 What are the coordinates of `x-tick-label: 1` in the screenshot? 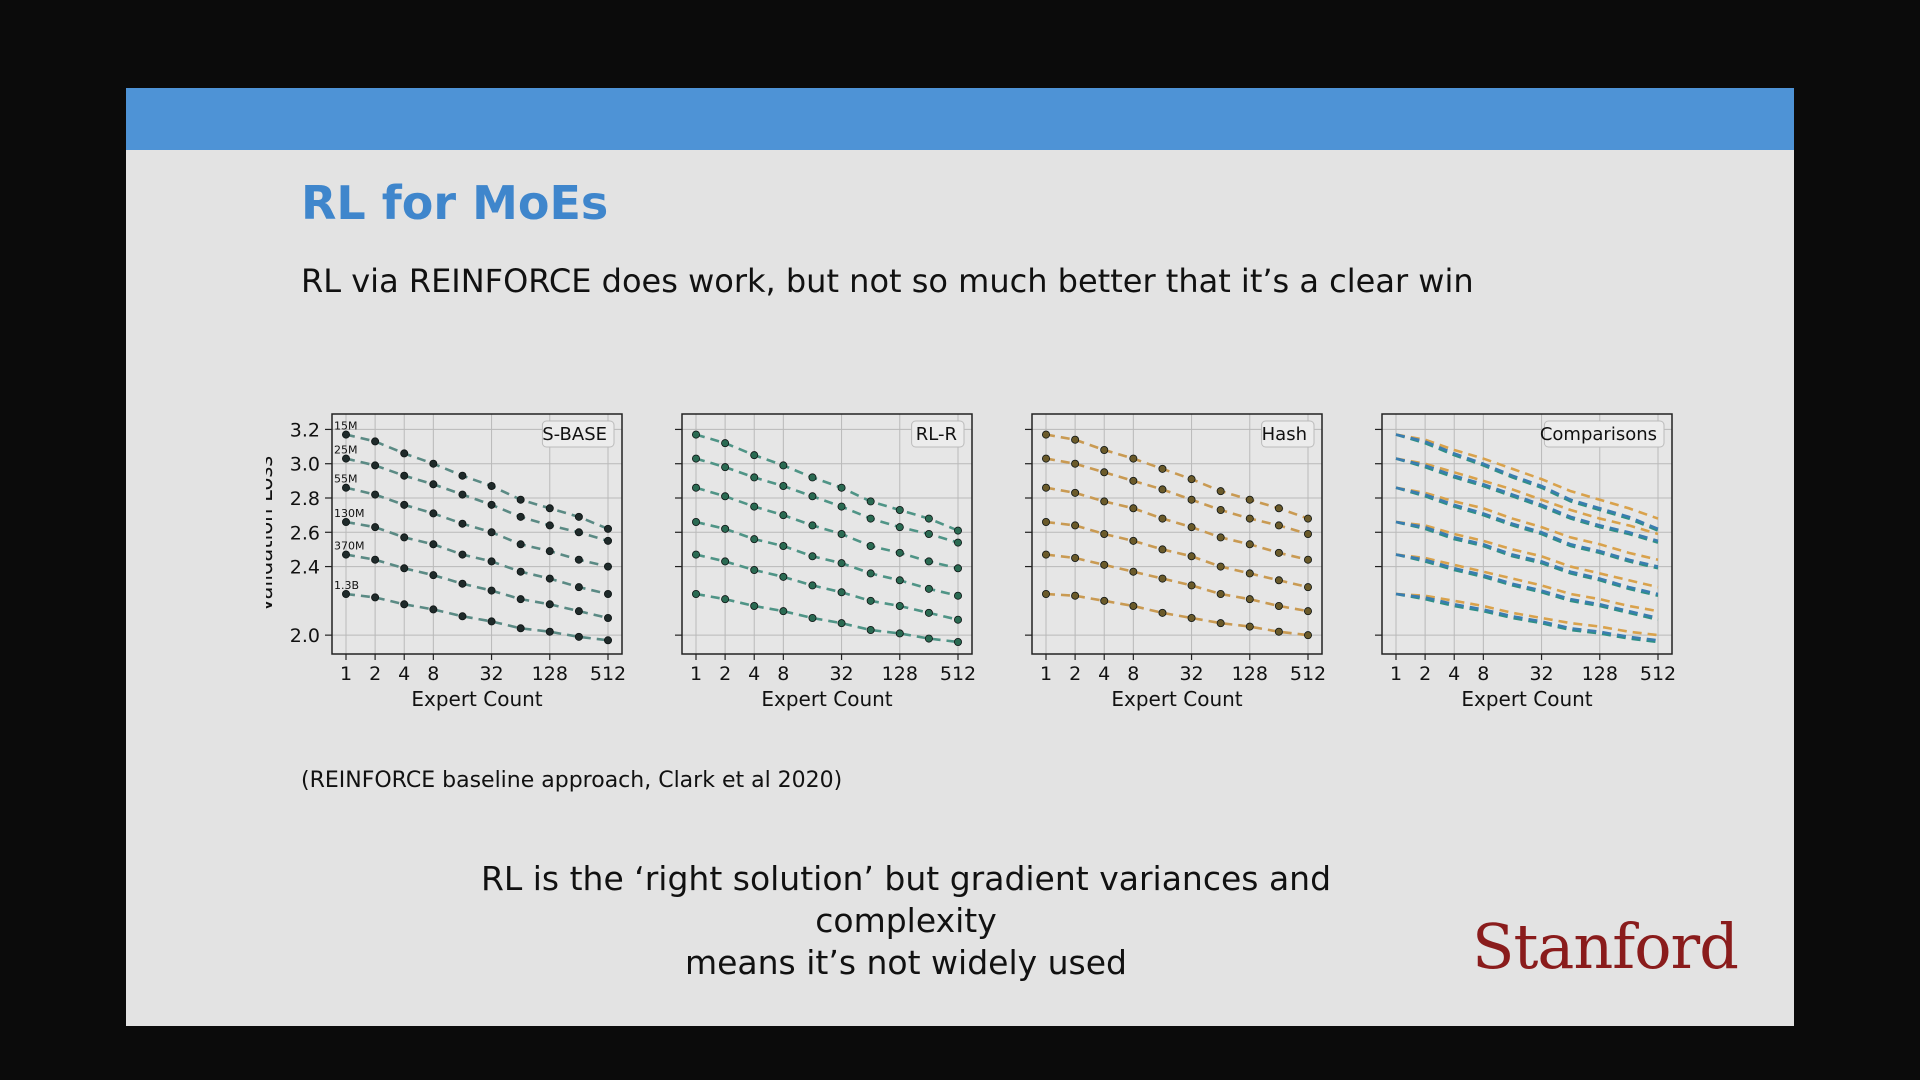 It's located at (1396, 674).